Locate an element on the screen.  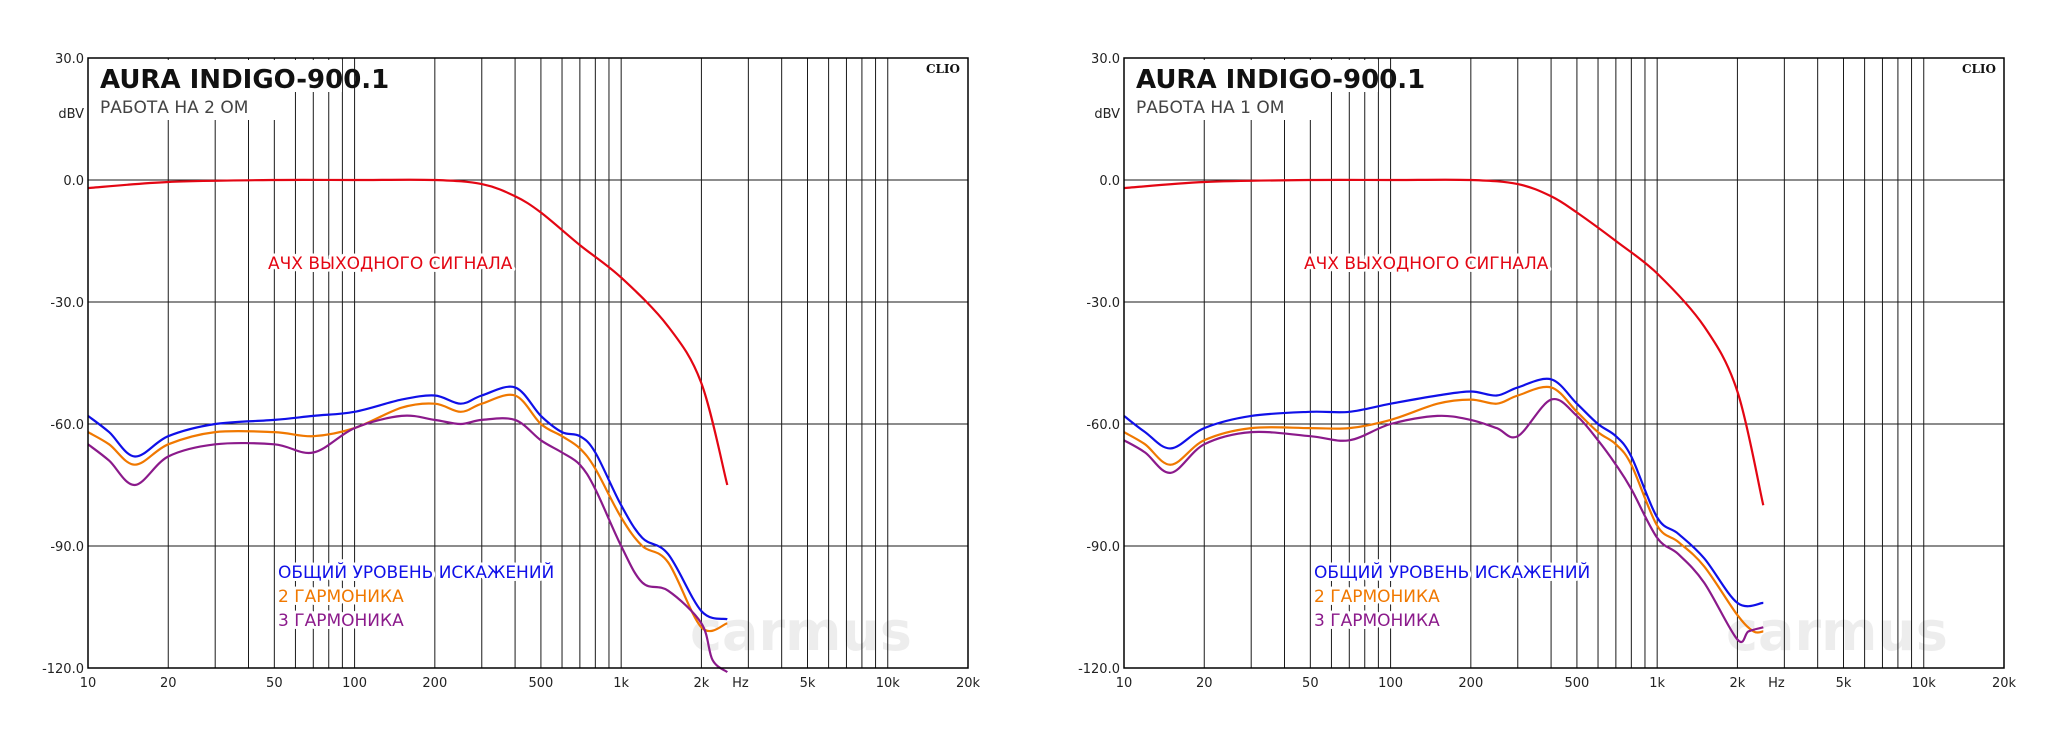
chart-subtitle: РАБОТА НА 2 ОМ is located at coordinates (174, 108).